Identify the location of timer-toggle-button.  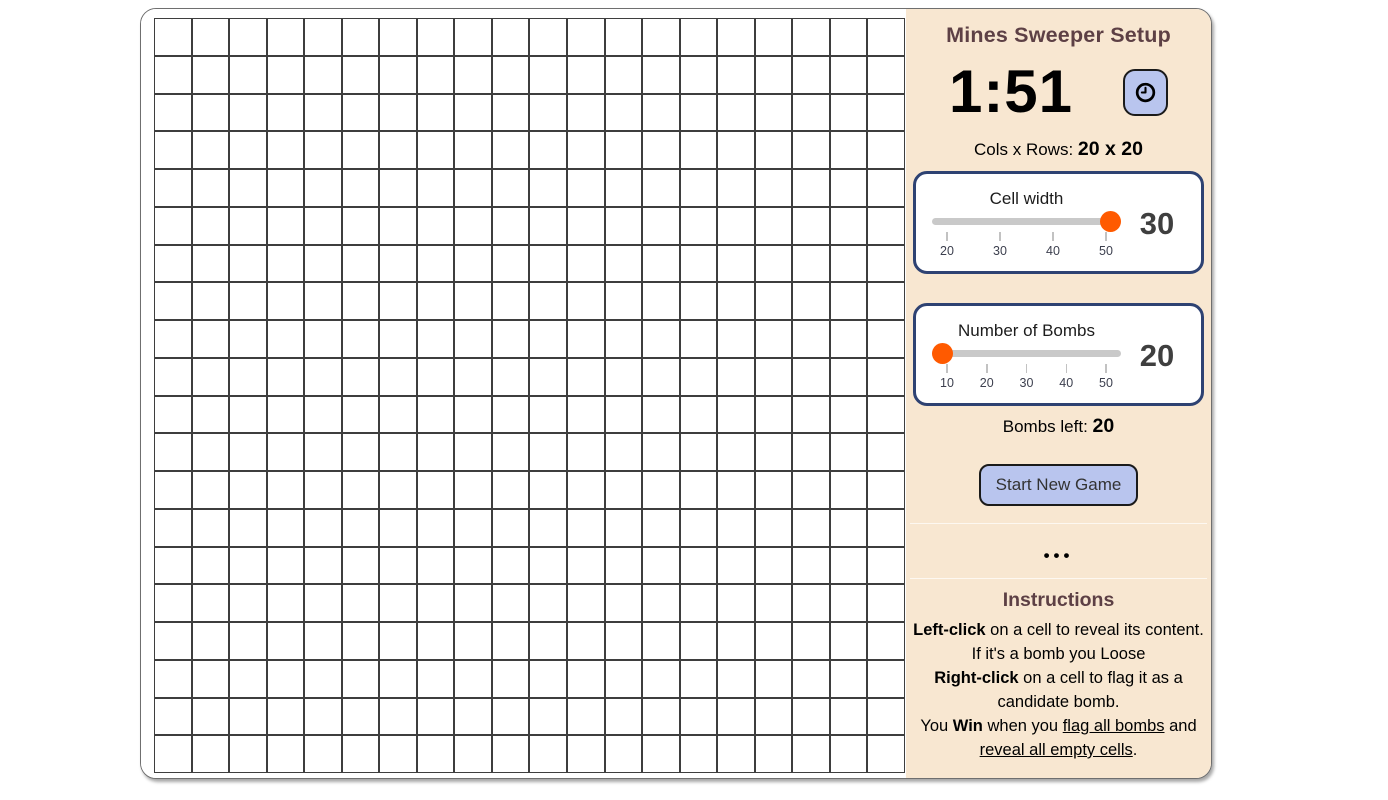
(1146, 92).